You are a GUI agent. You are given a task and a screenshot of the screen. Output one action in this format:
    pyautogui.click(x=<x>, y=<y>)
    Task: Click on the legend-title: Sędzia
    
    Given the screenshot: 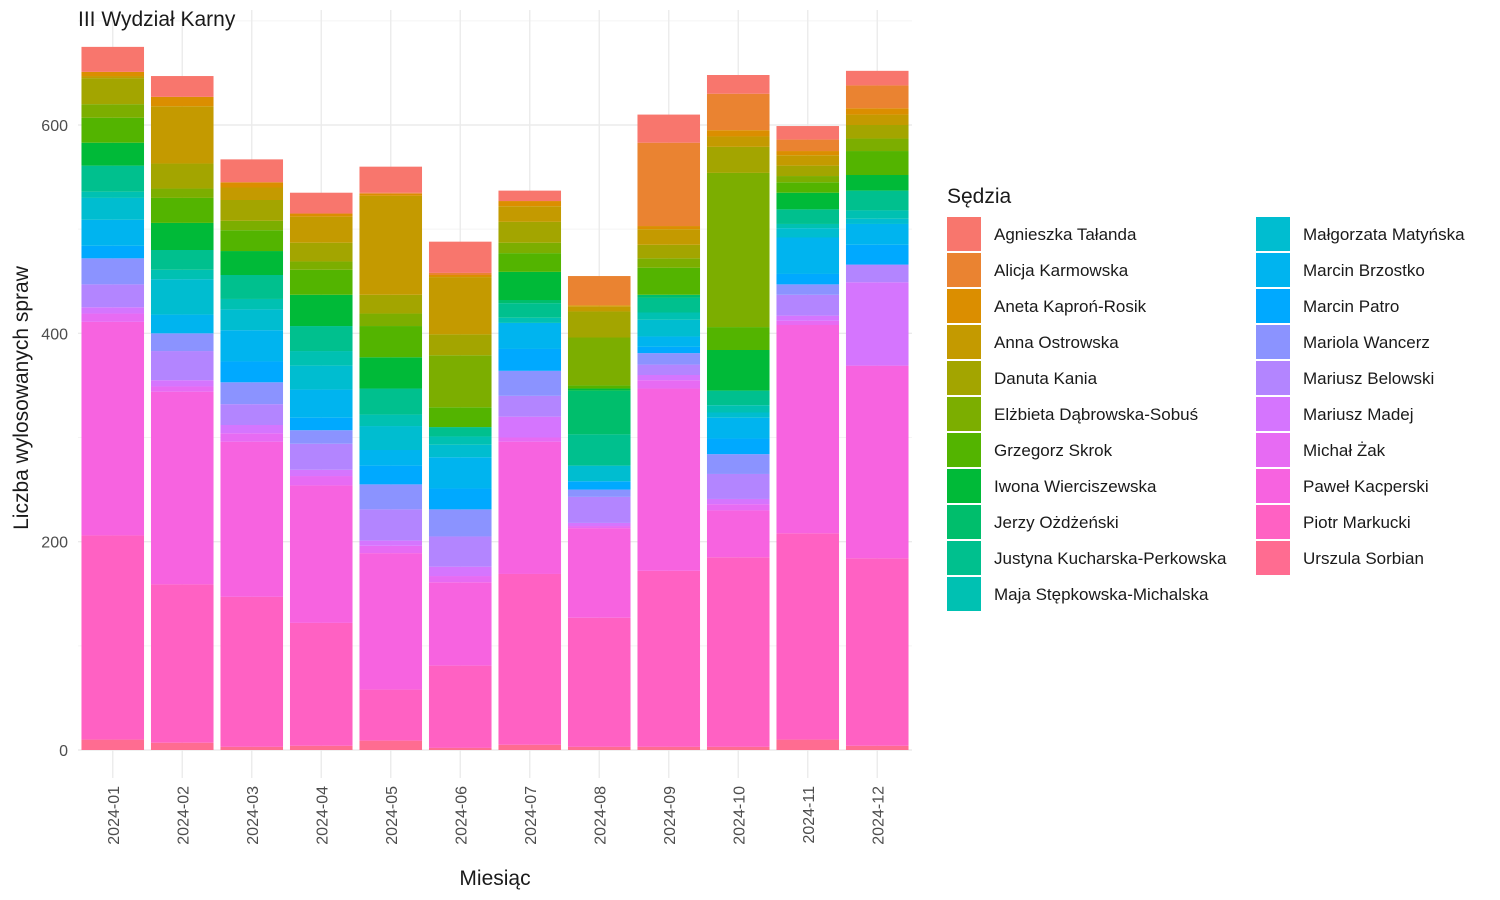 What is the action you would take?
    pyautogui.click(x=979, y=196)
    